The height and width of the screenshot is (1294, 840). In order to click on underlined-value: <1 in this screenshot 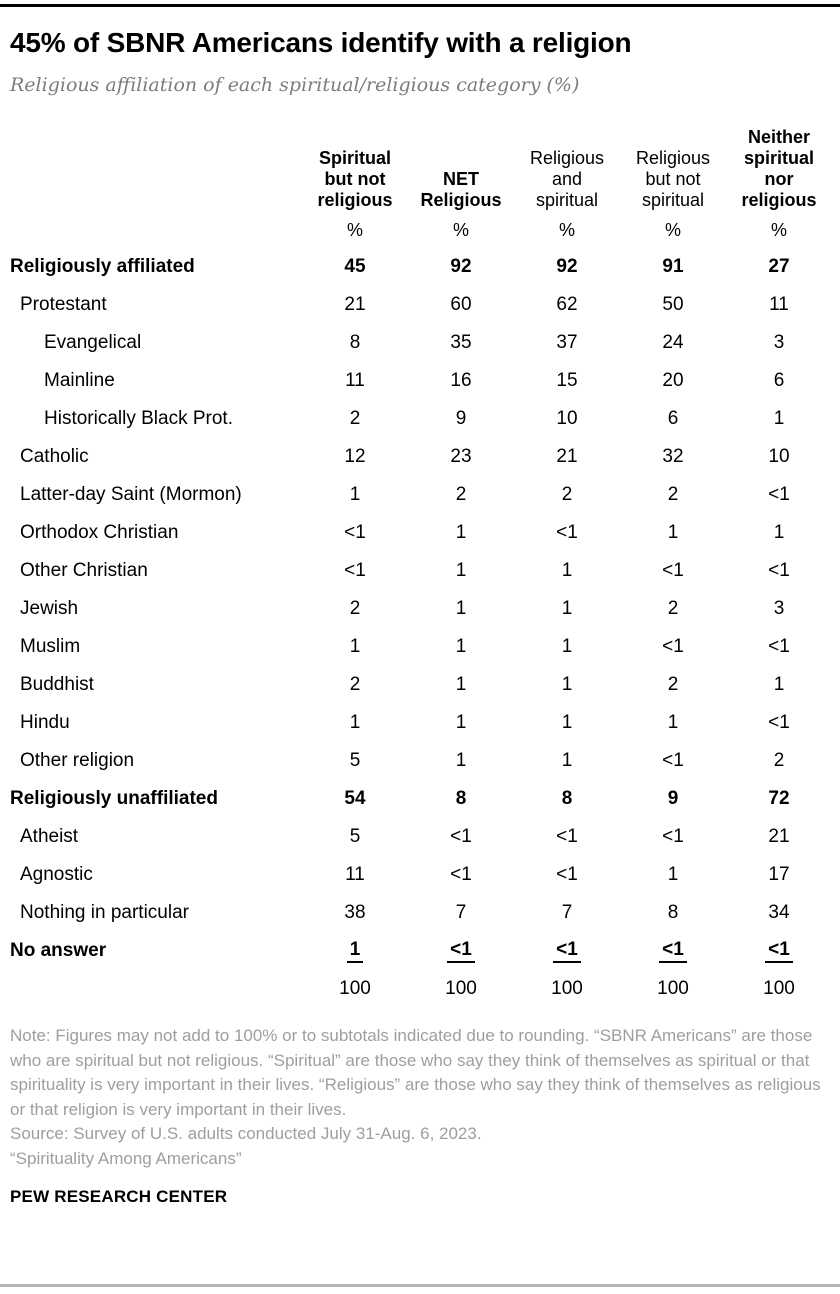, I will do `click(567, 951)`.